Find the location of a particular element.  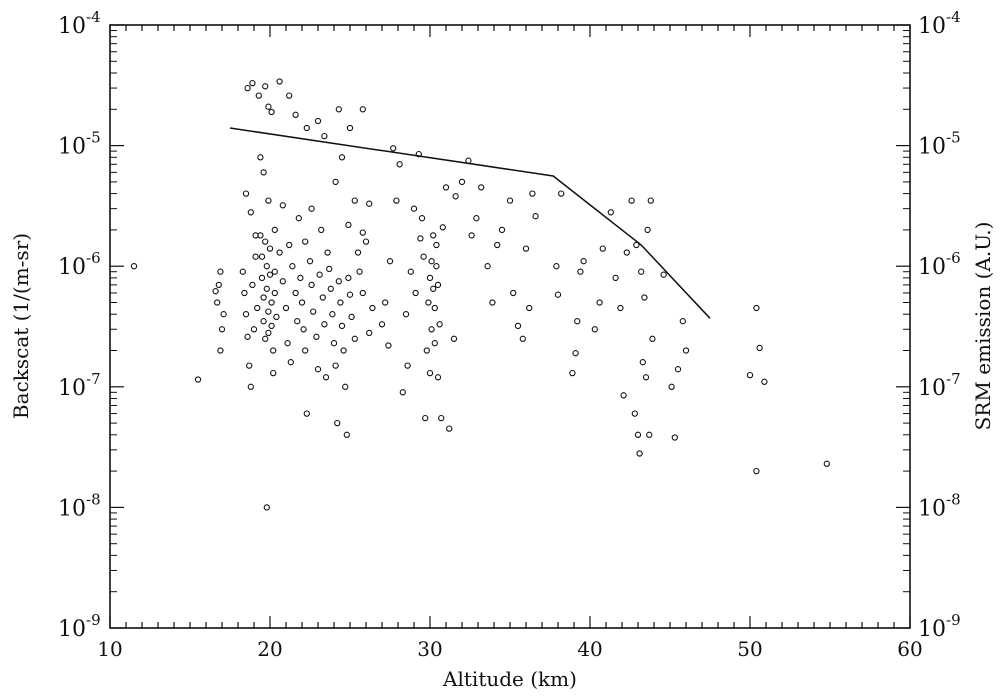

y-tick-label-left: 10⁻⁵ is located at coordinates (79, 144).